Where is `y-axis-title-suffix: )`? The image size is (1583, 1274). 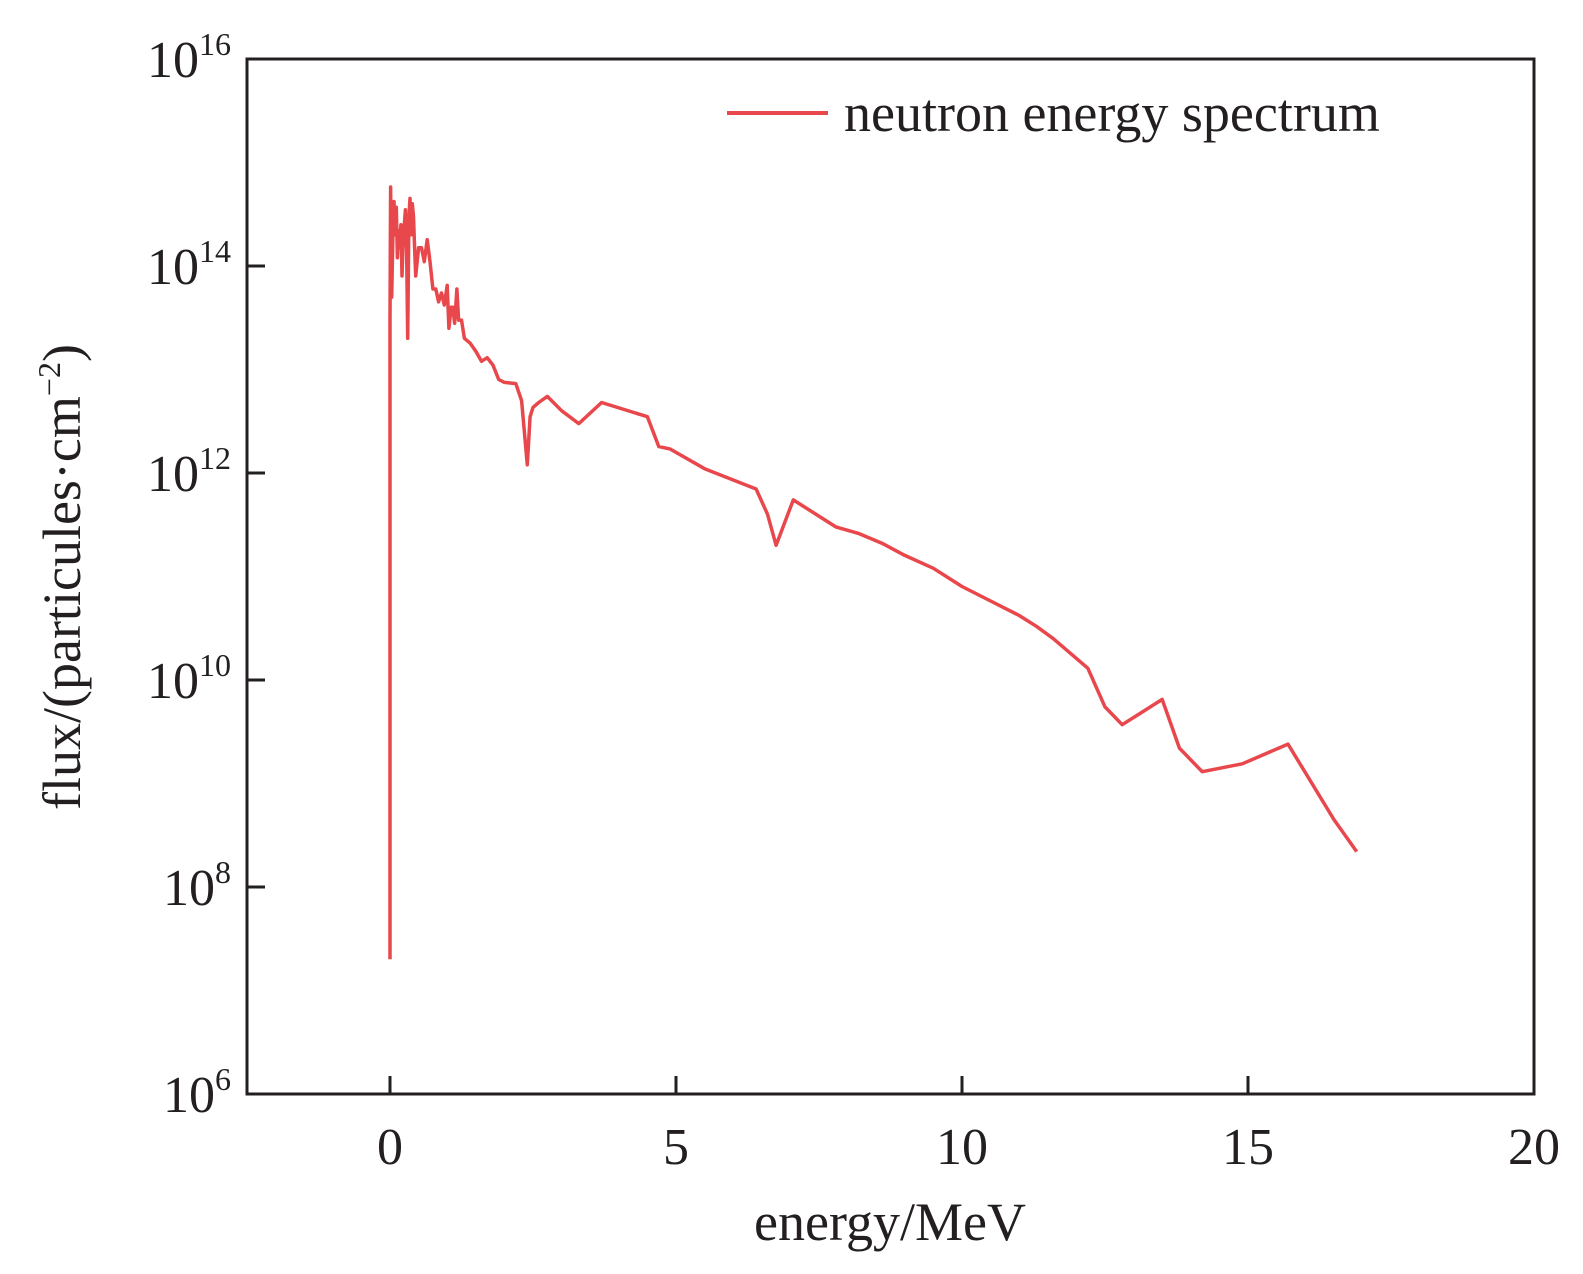
y-axis-title-suffix: ) is located at coordinates (62, 353).